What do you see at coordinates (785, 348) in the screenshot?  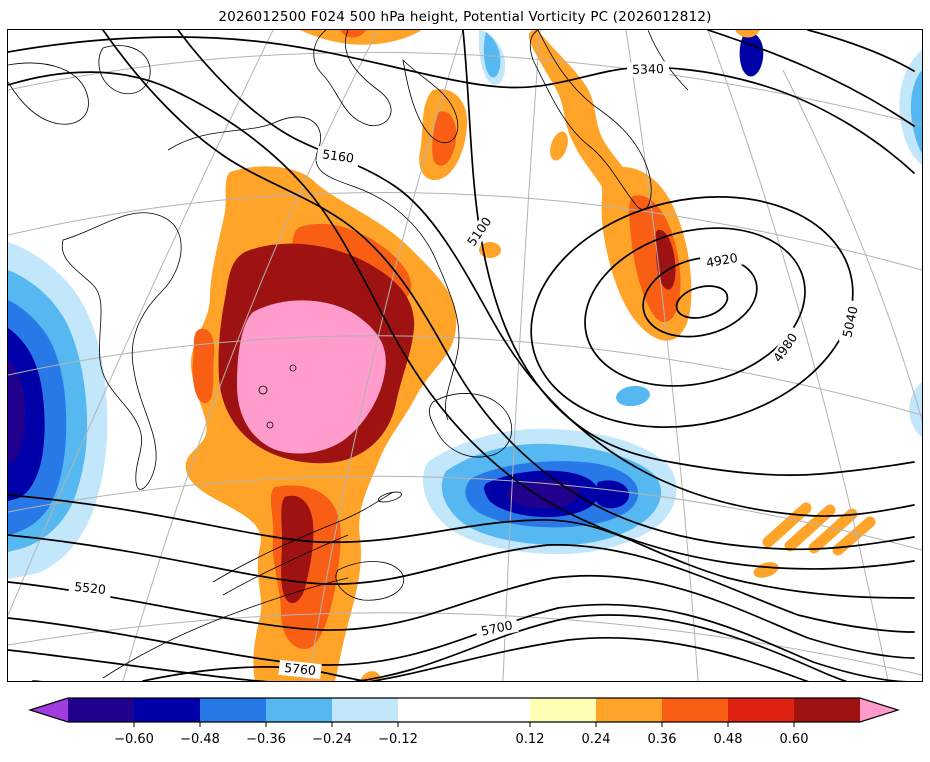 I see `contour-label: 4980` at bounding box center [785, 348].